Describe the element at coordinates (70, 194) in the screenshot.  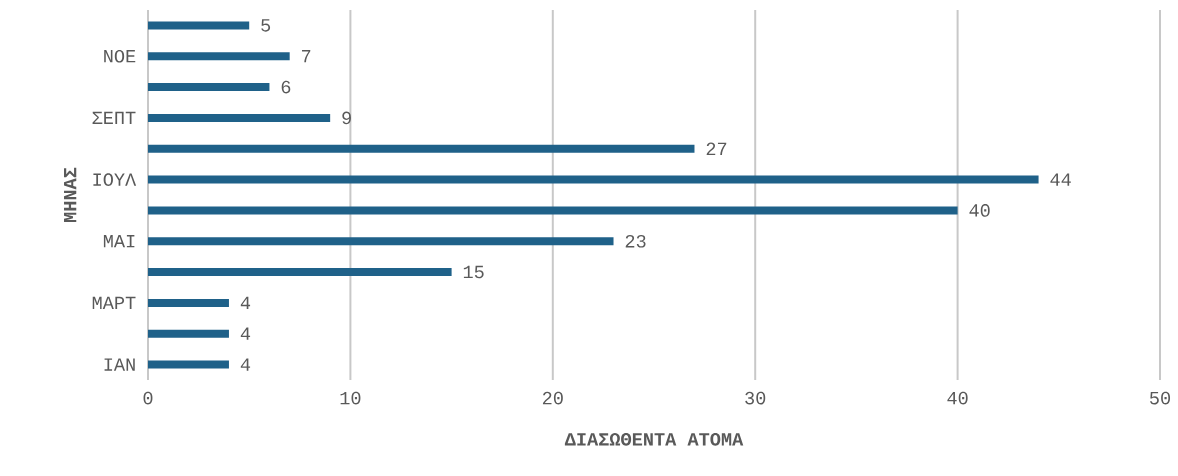
I see `y-axis-title: ΜΗΝΑΣ` at that location.